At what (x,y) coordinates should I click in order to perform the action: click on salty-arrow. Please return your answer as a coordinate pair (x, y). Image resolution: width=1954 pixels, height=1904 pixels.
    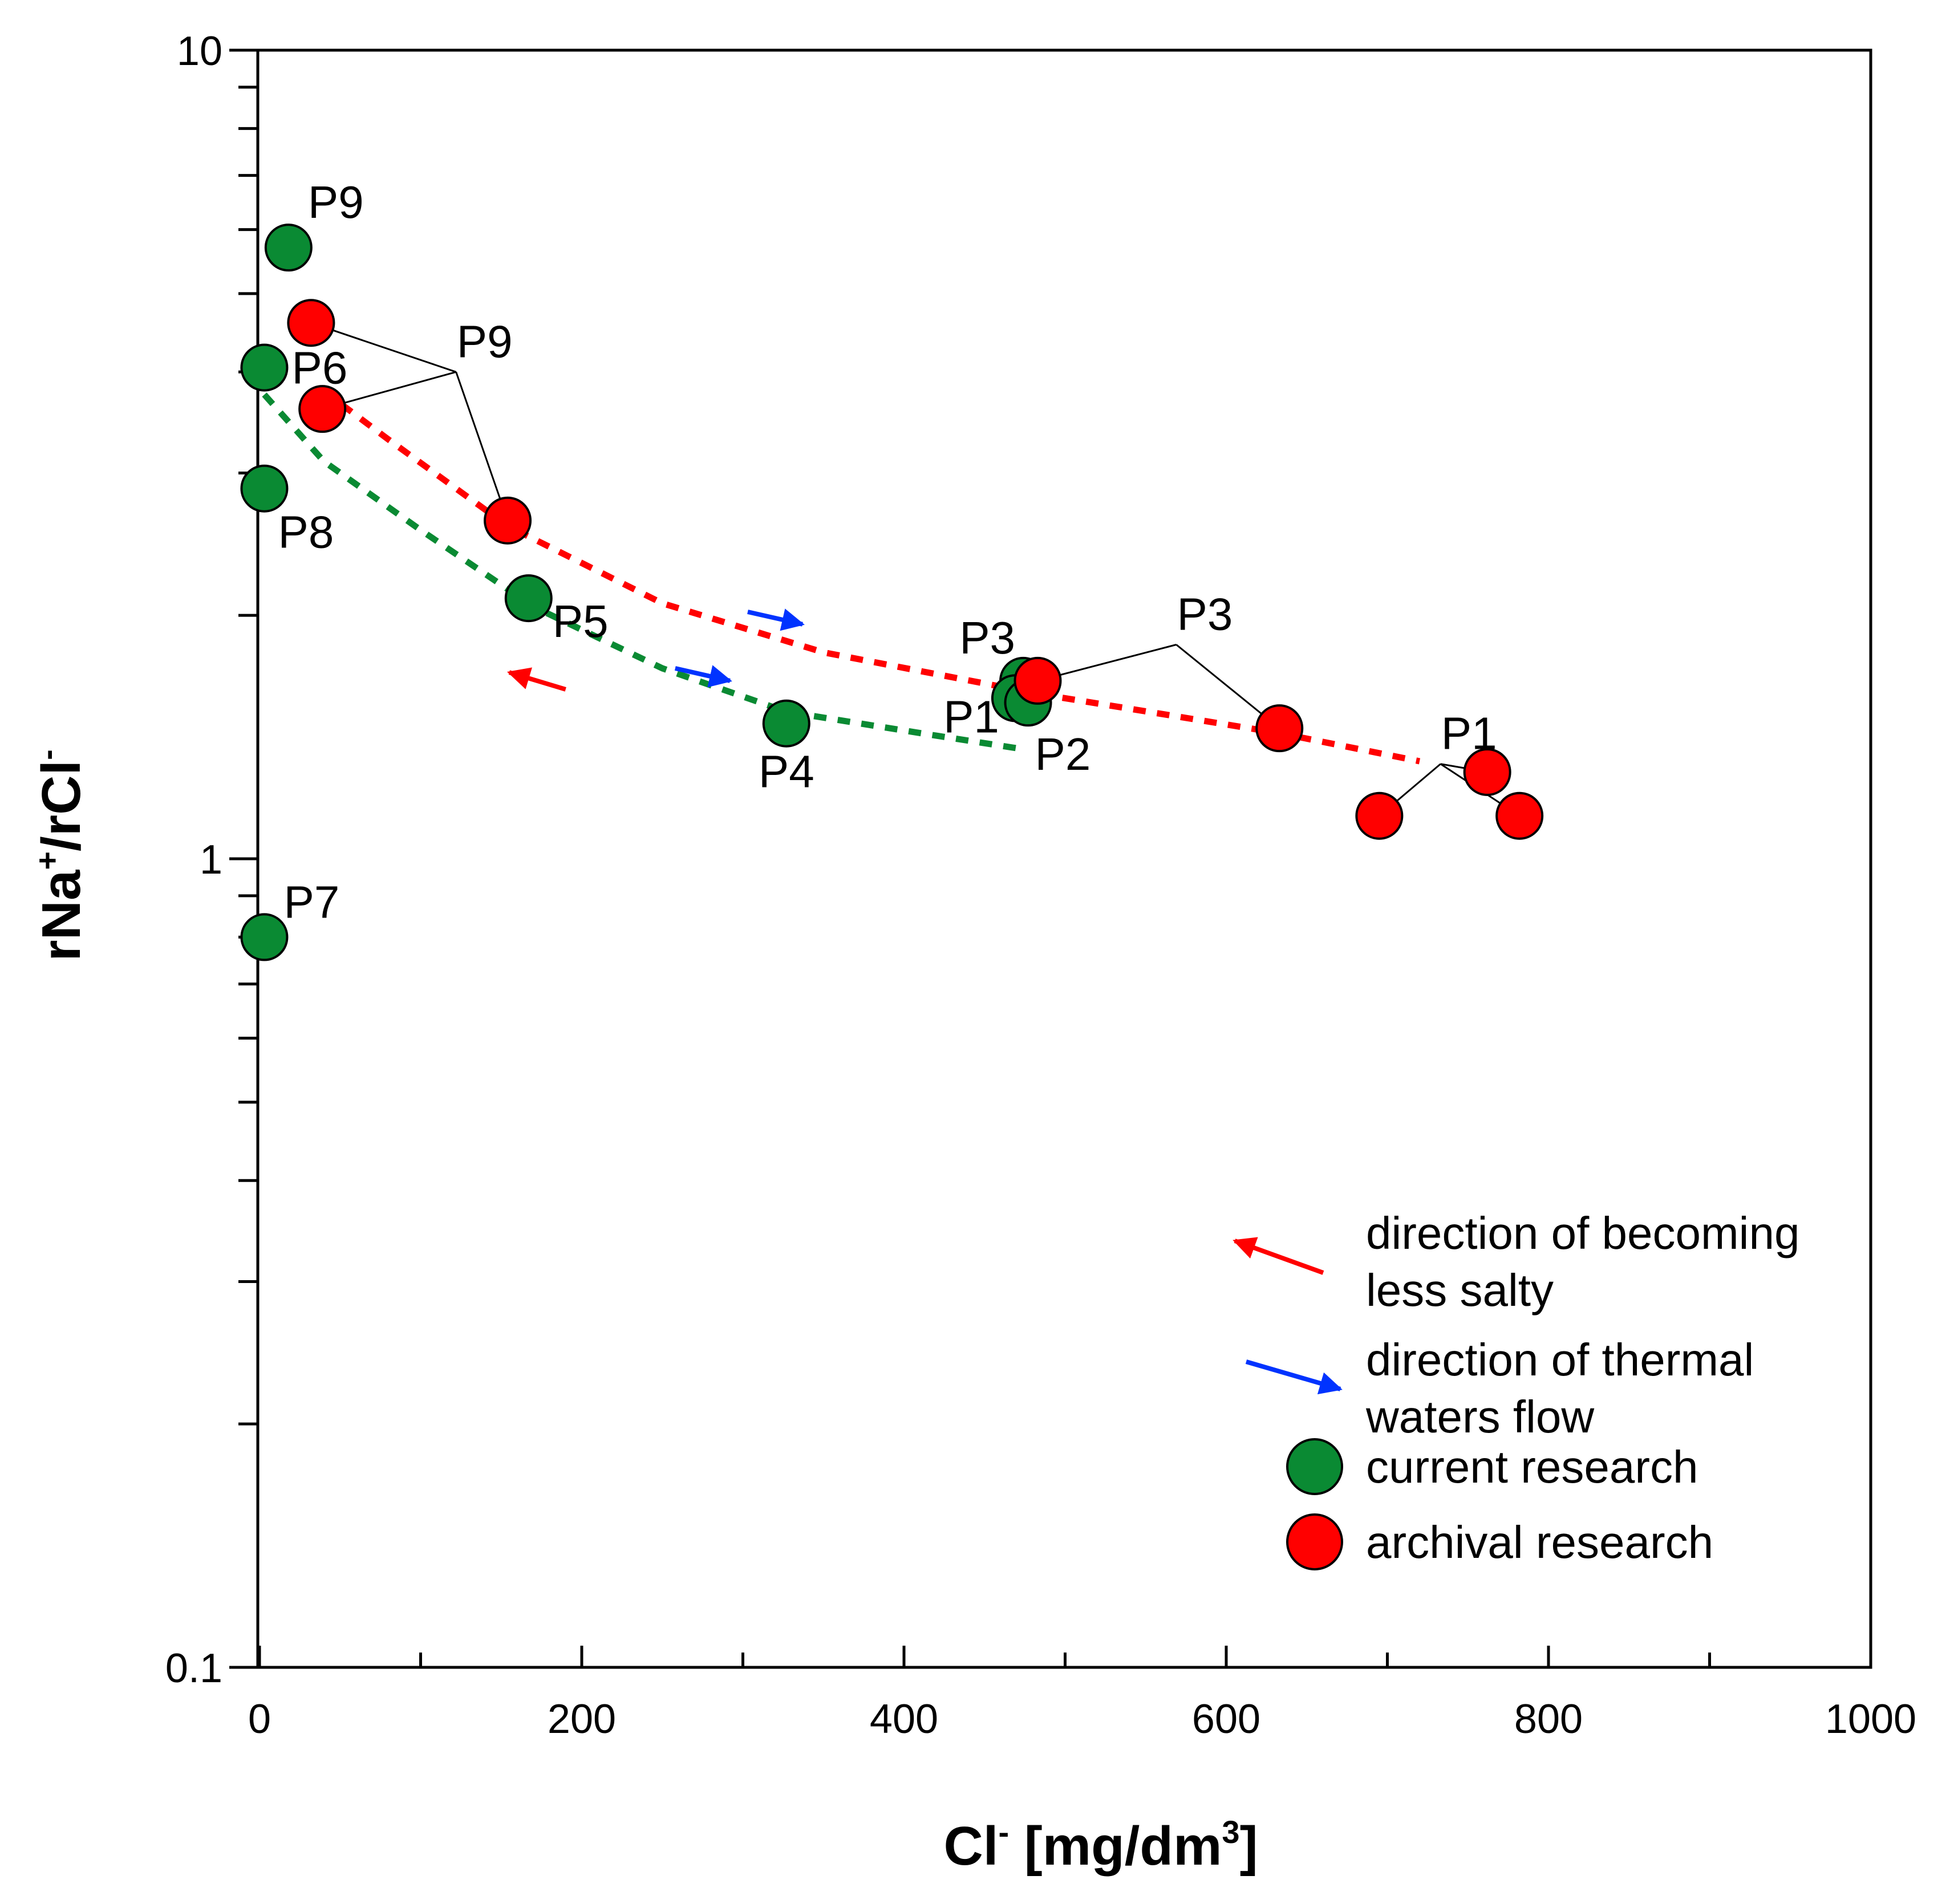
    Looking at the image, I should click on (536, 679).